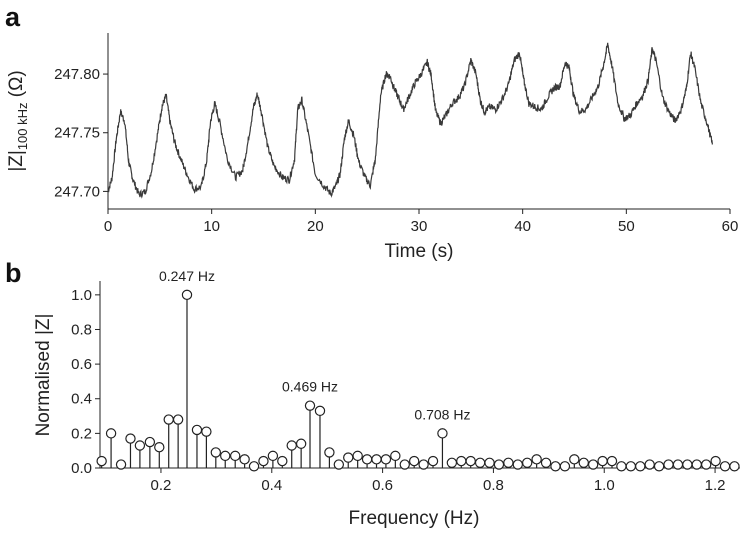  What do you see at coordinates (315, 226) in the screenshot?
I see `x-tick-label: 20` at bounding box center [315, 226].